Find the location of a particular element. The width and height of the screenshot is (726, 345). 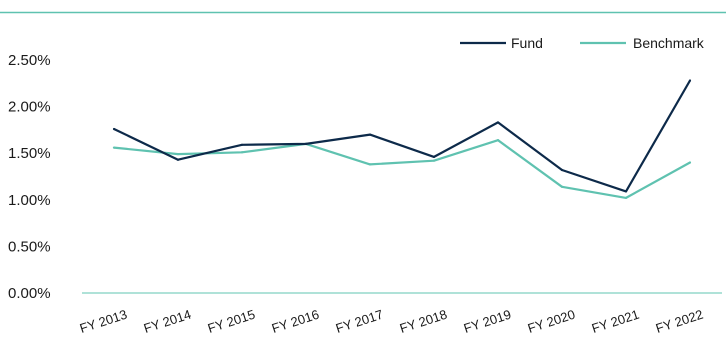

x-tick-label: FY 2018 is located at coordinates (423, 321).